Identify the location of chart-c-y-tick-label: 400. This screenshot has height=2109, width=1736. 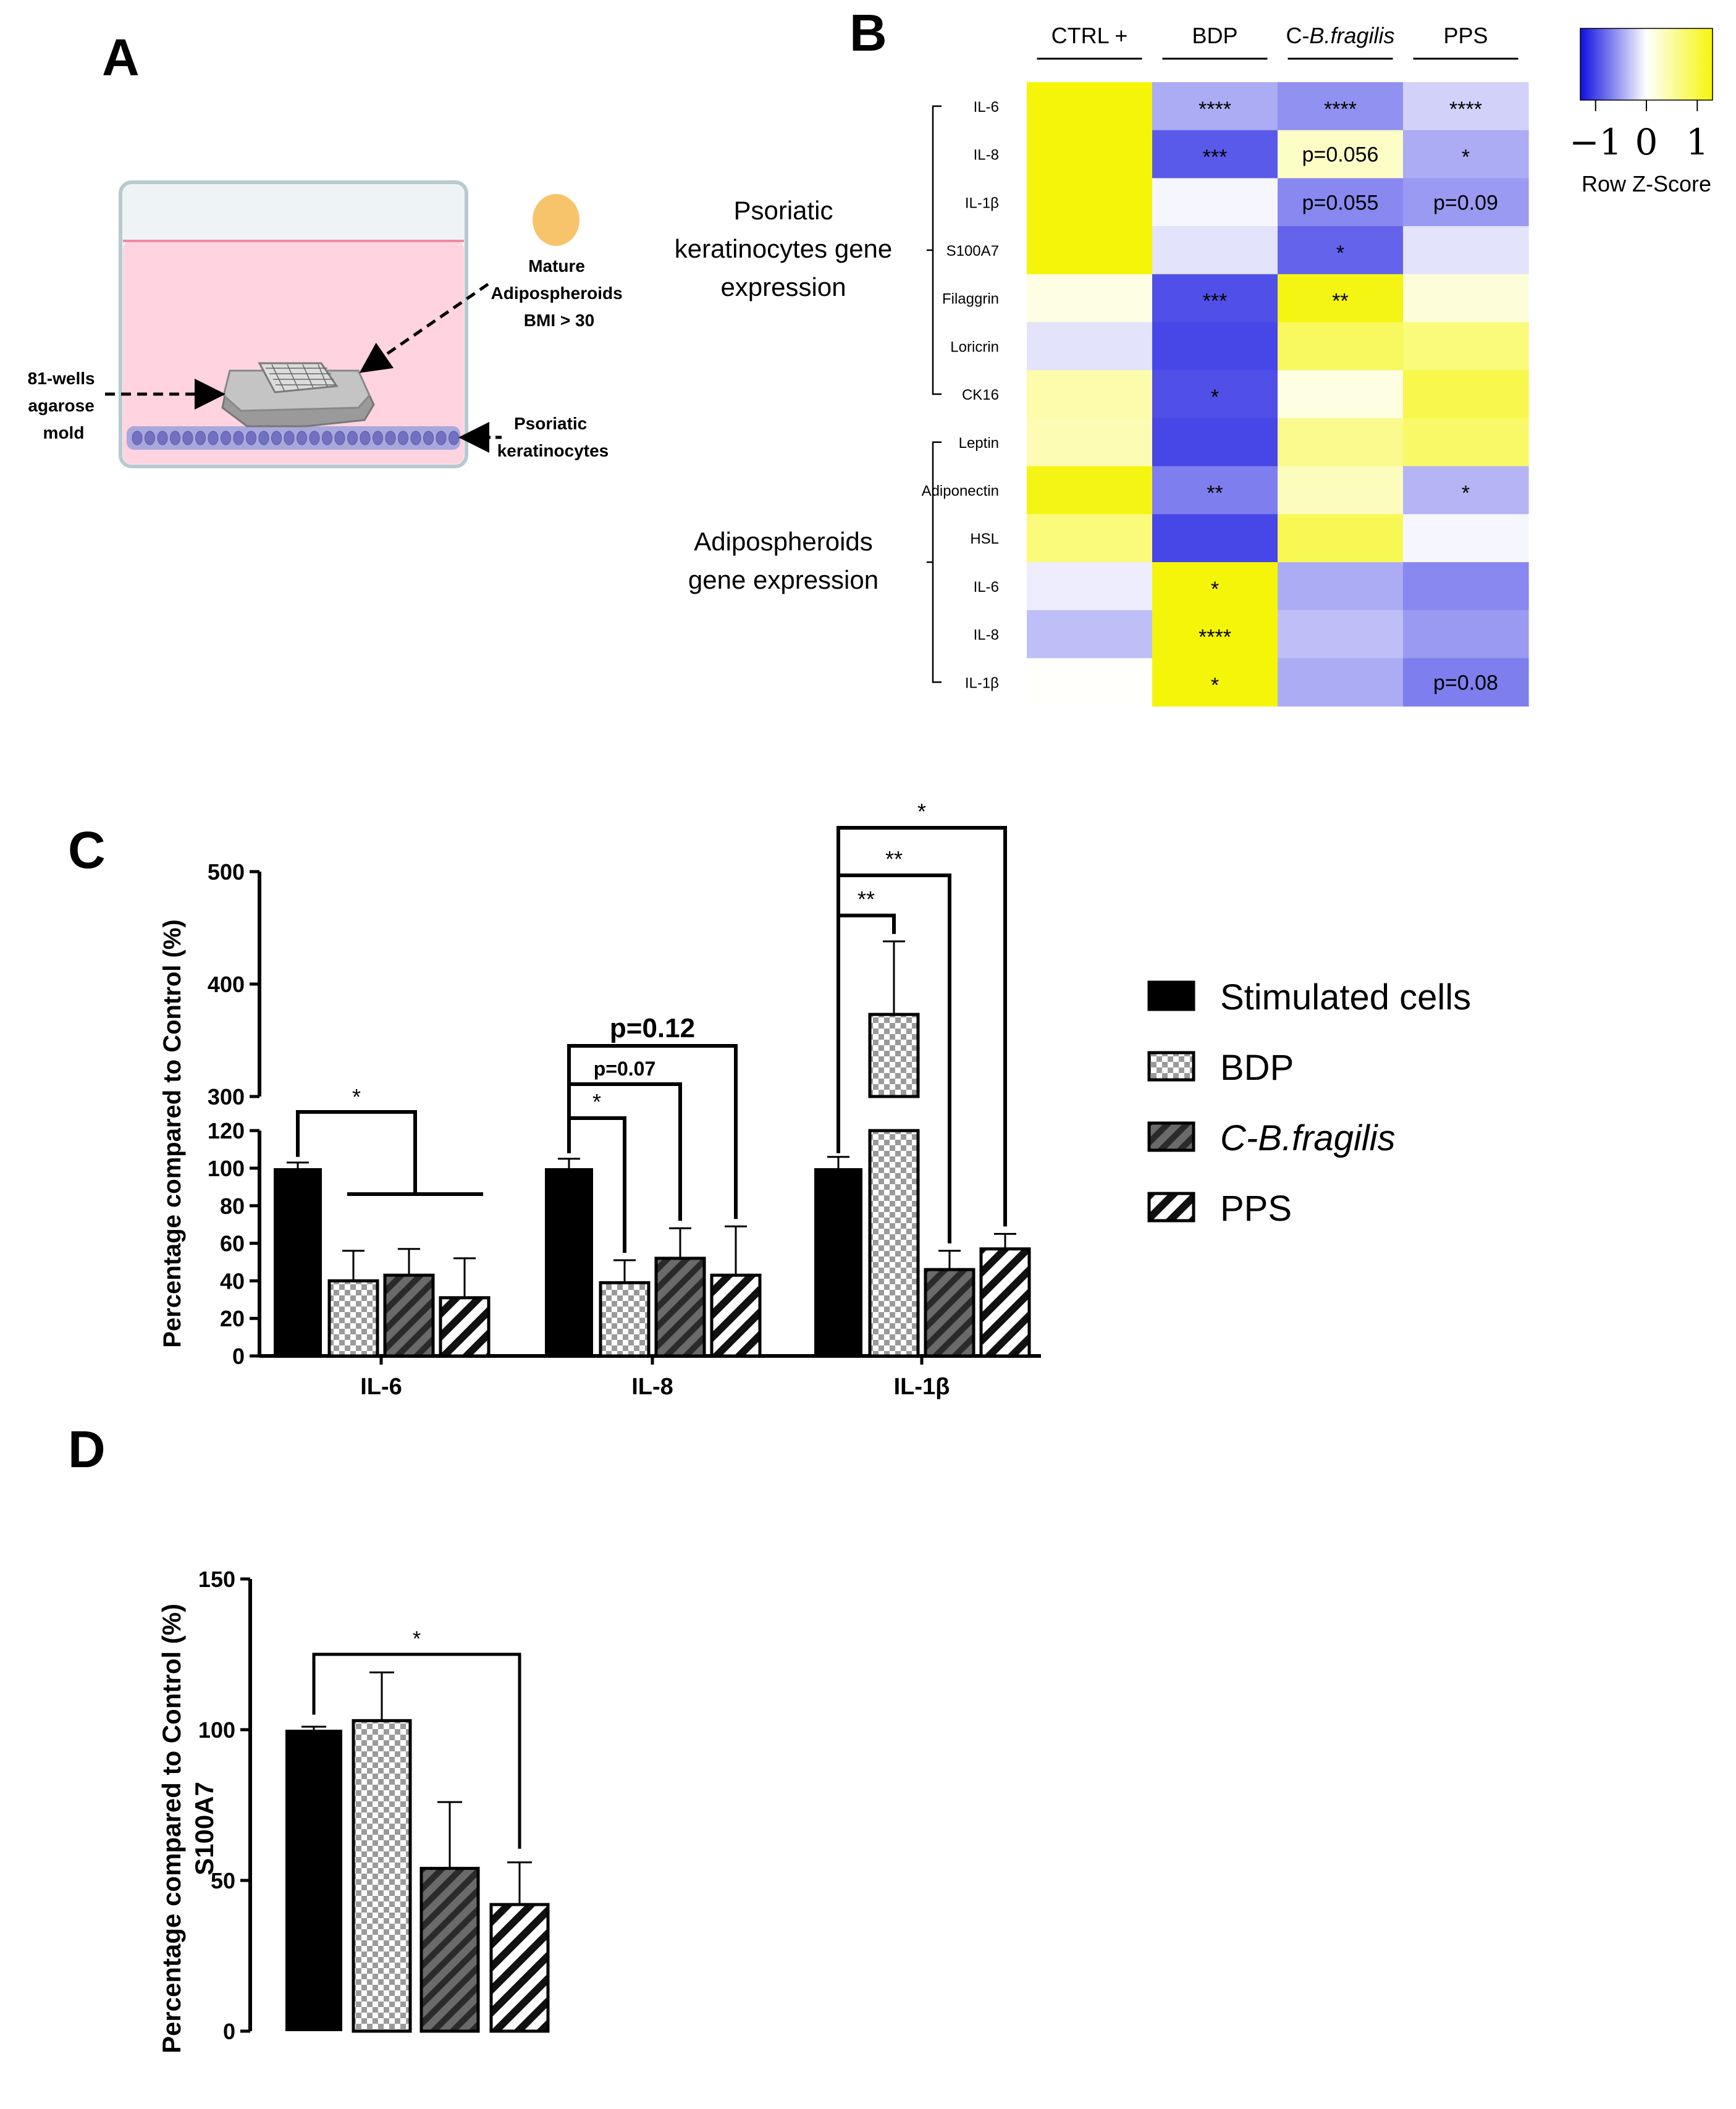
(227, 985).